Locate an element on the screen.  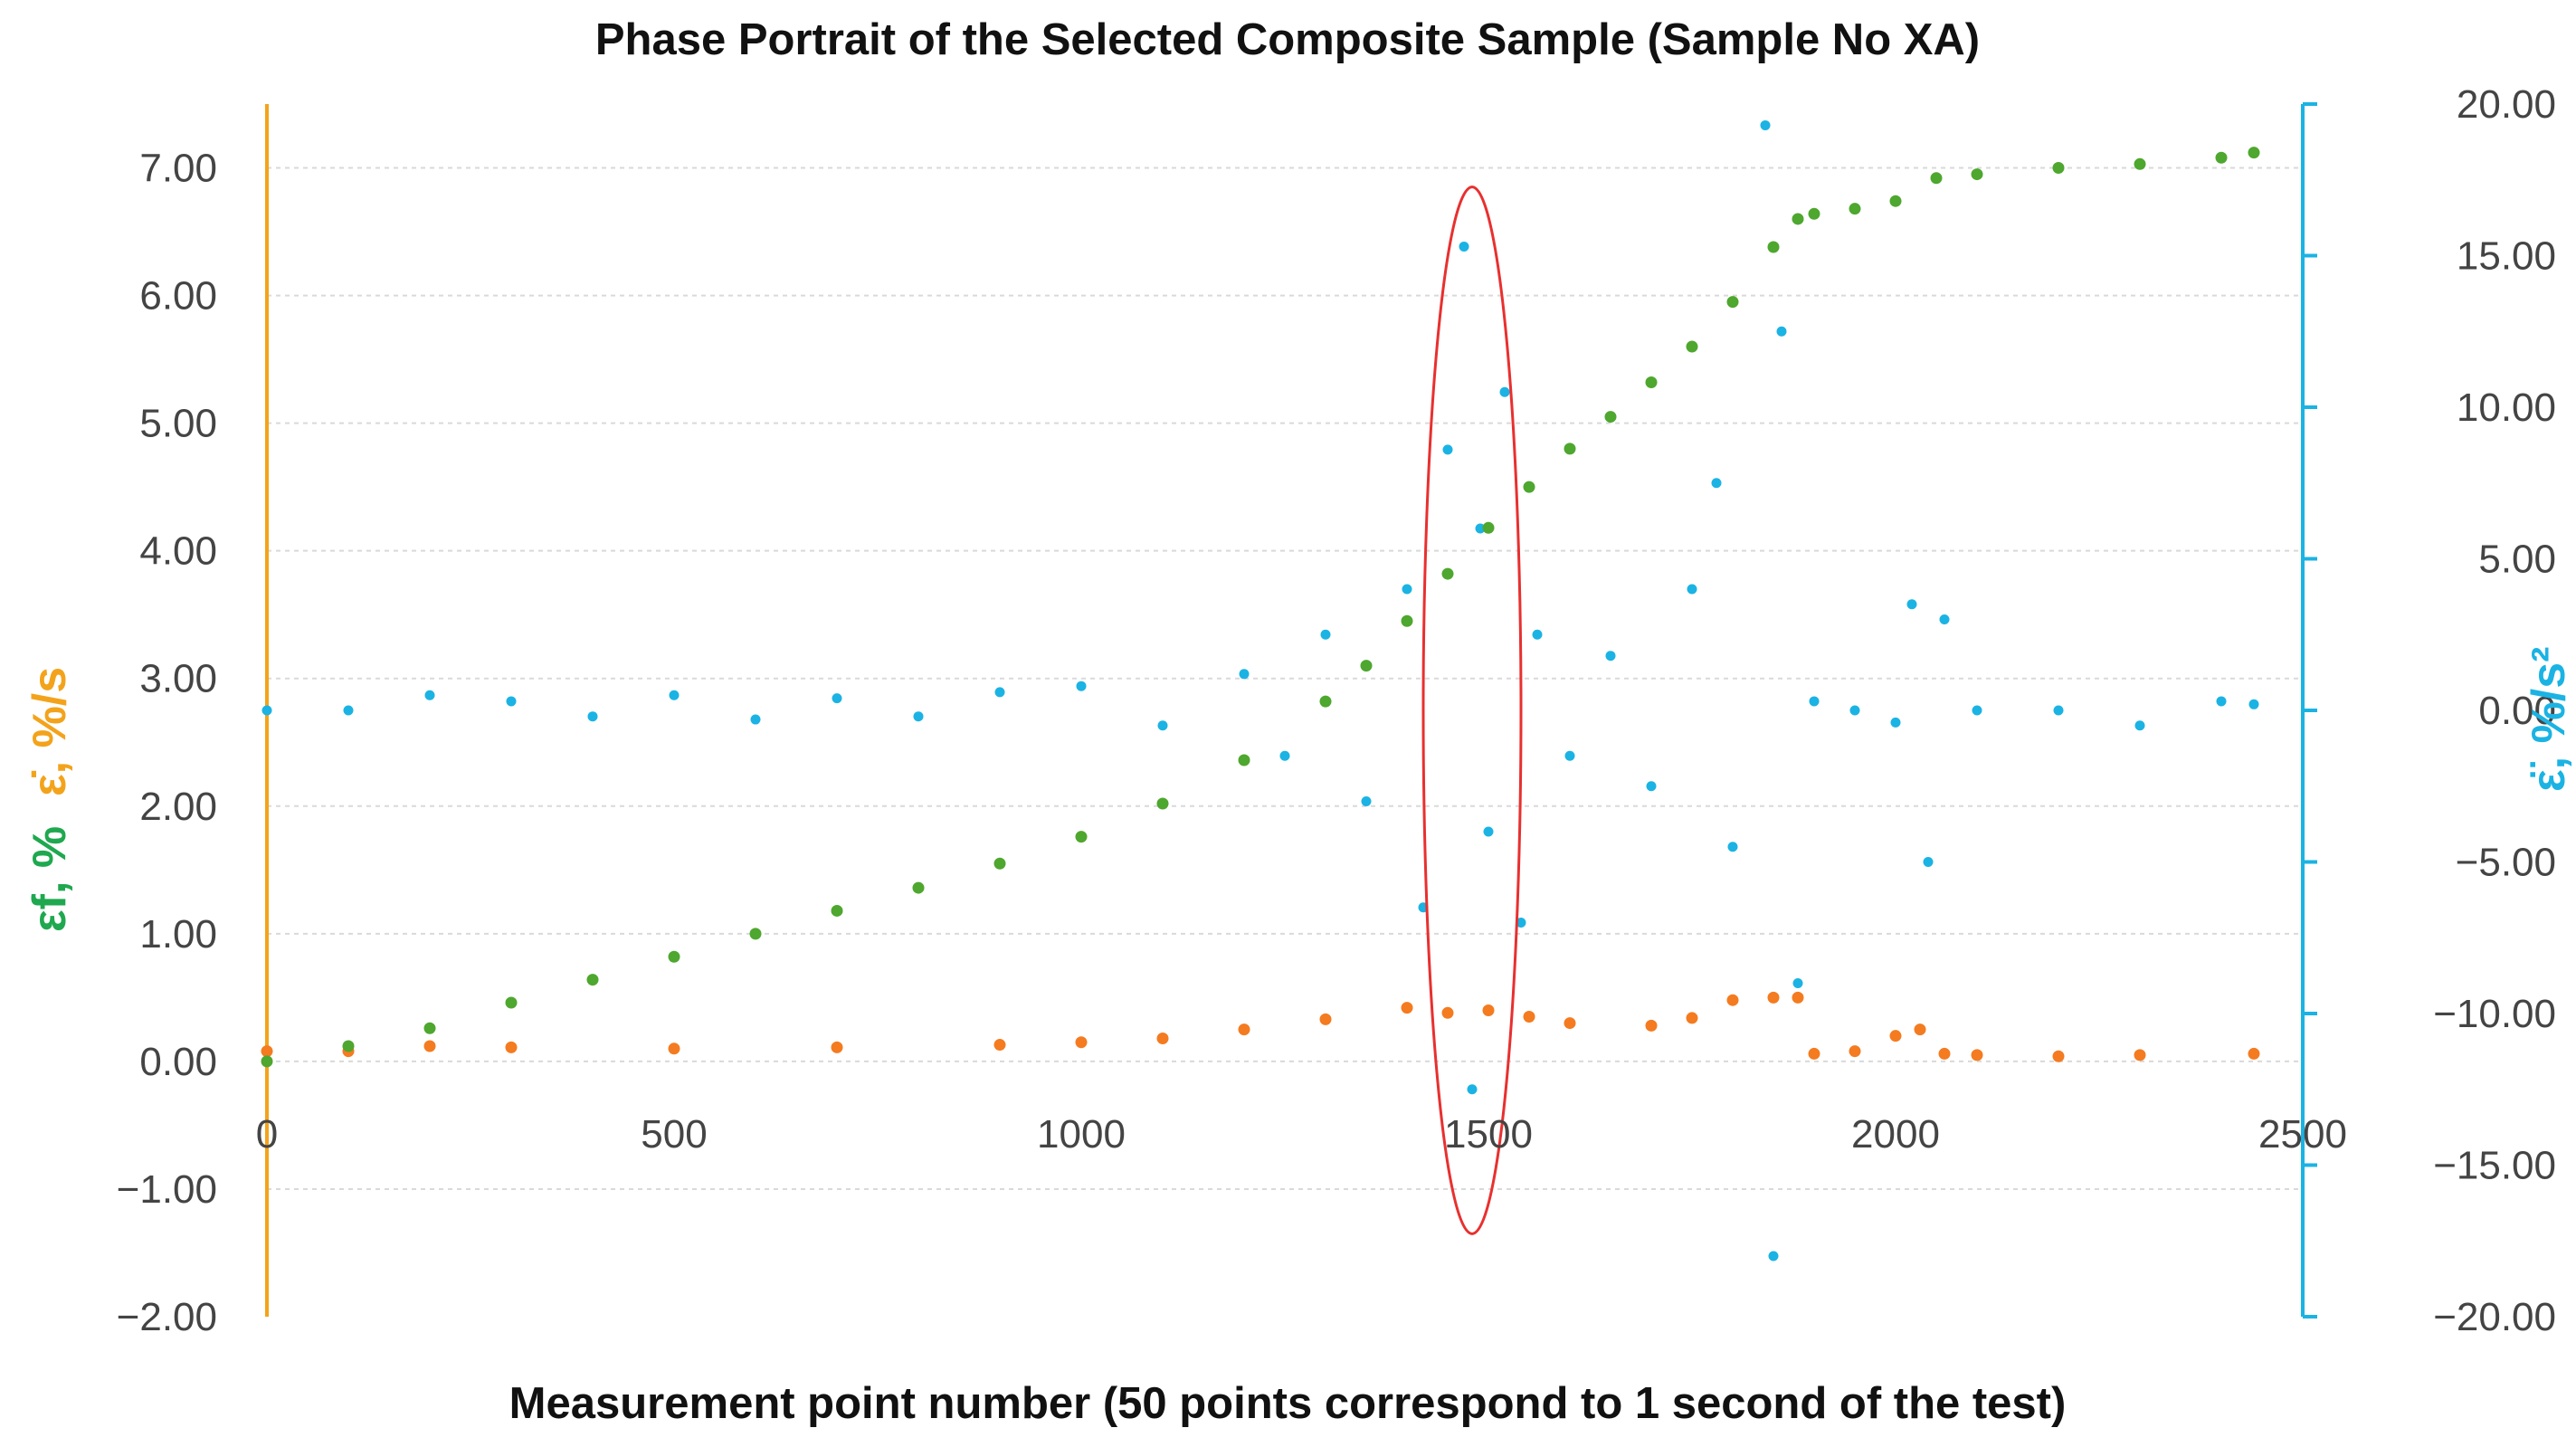
y-right-tick-label: −5.00 is located at coordinates (2506, 863).